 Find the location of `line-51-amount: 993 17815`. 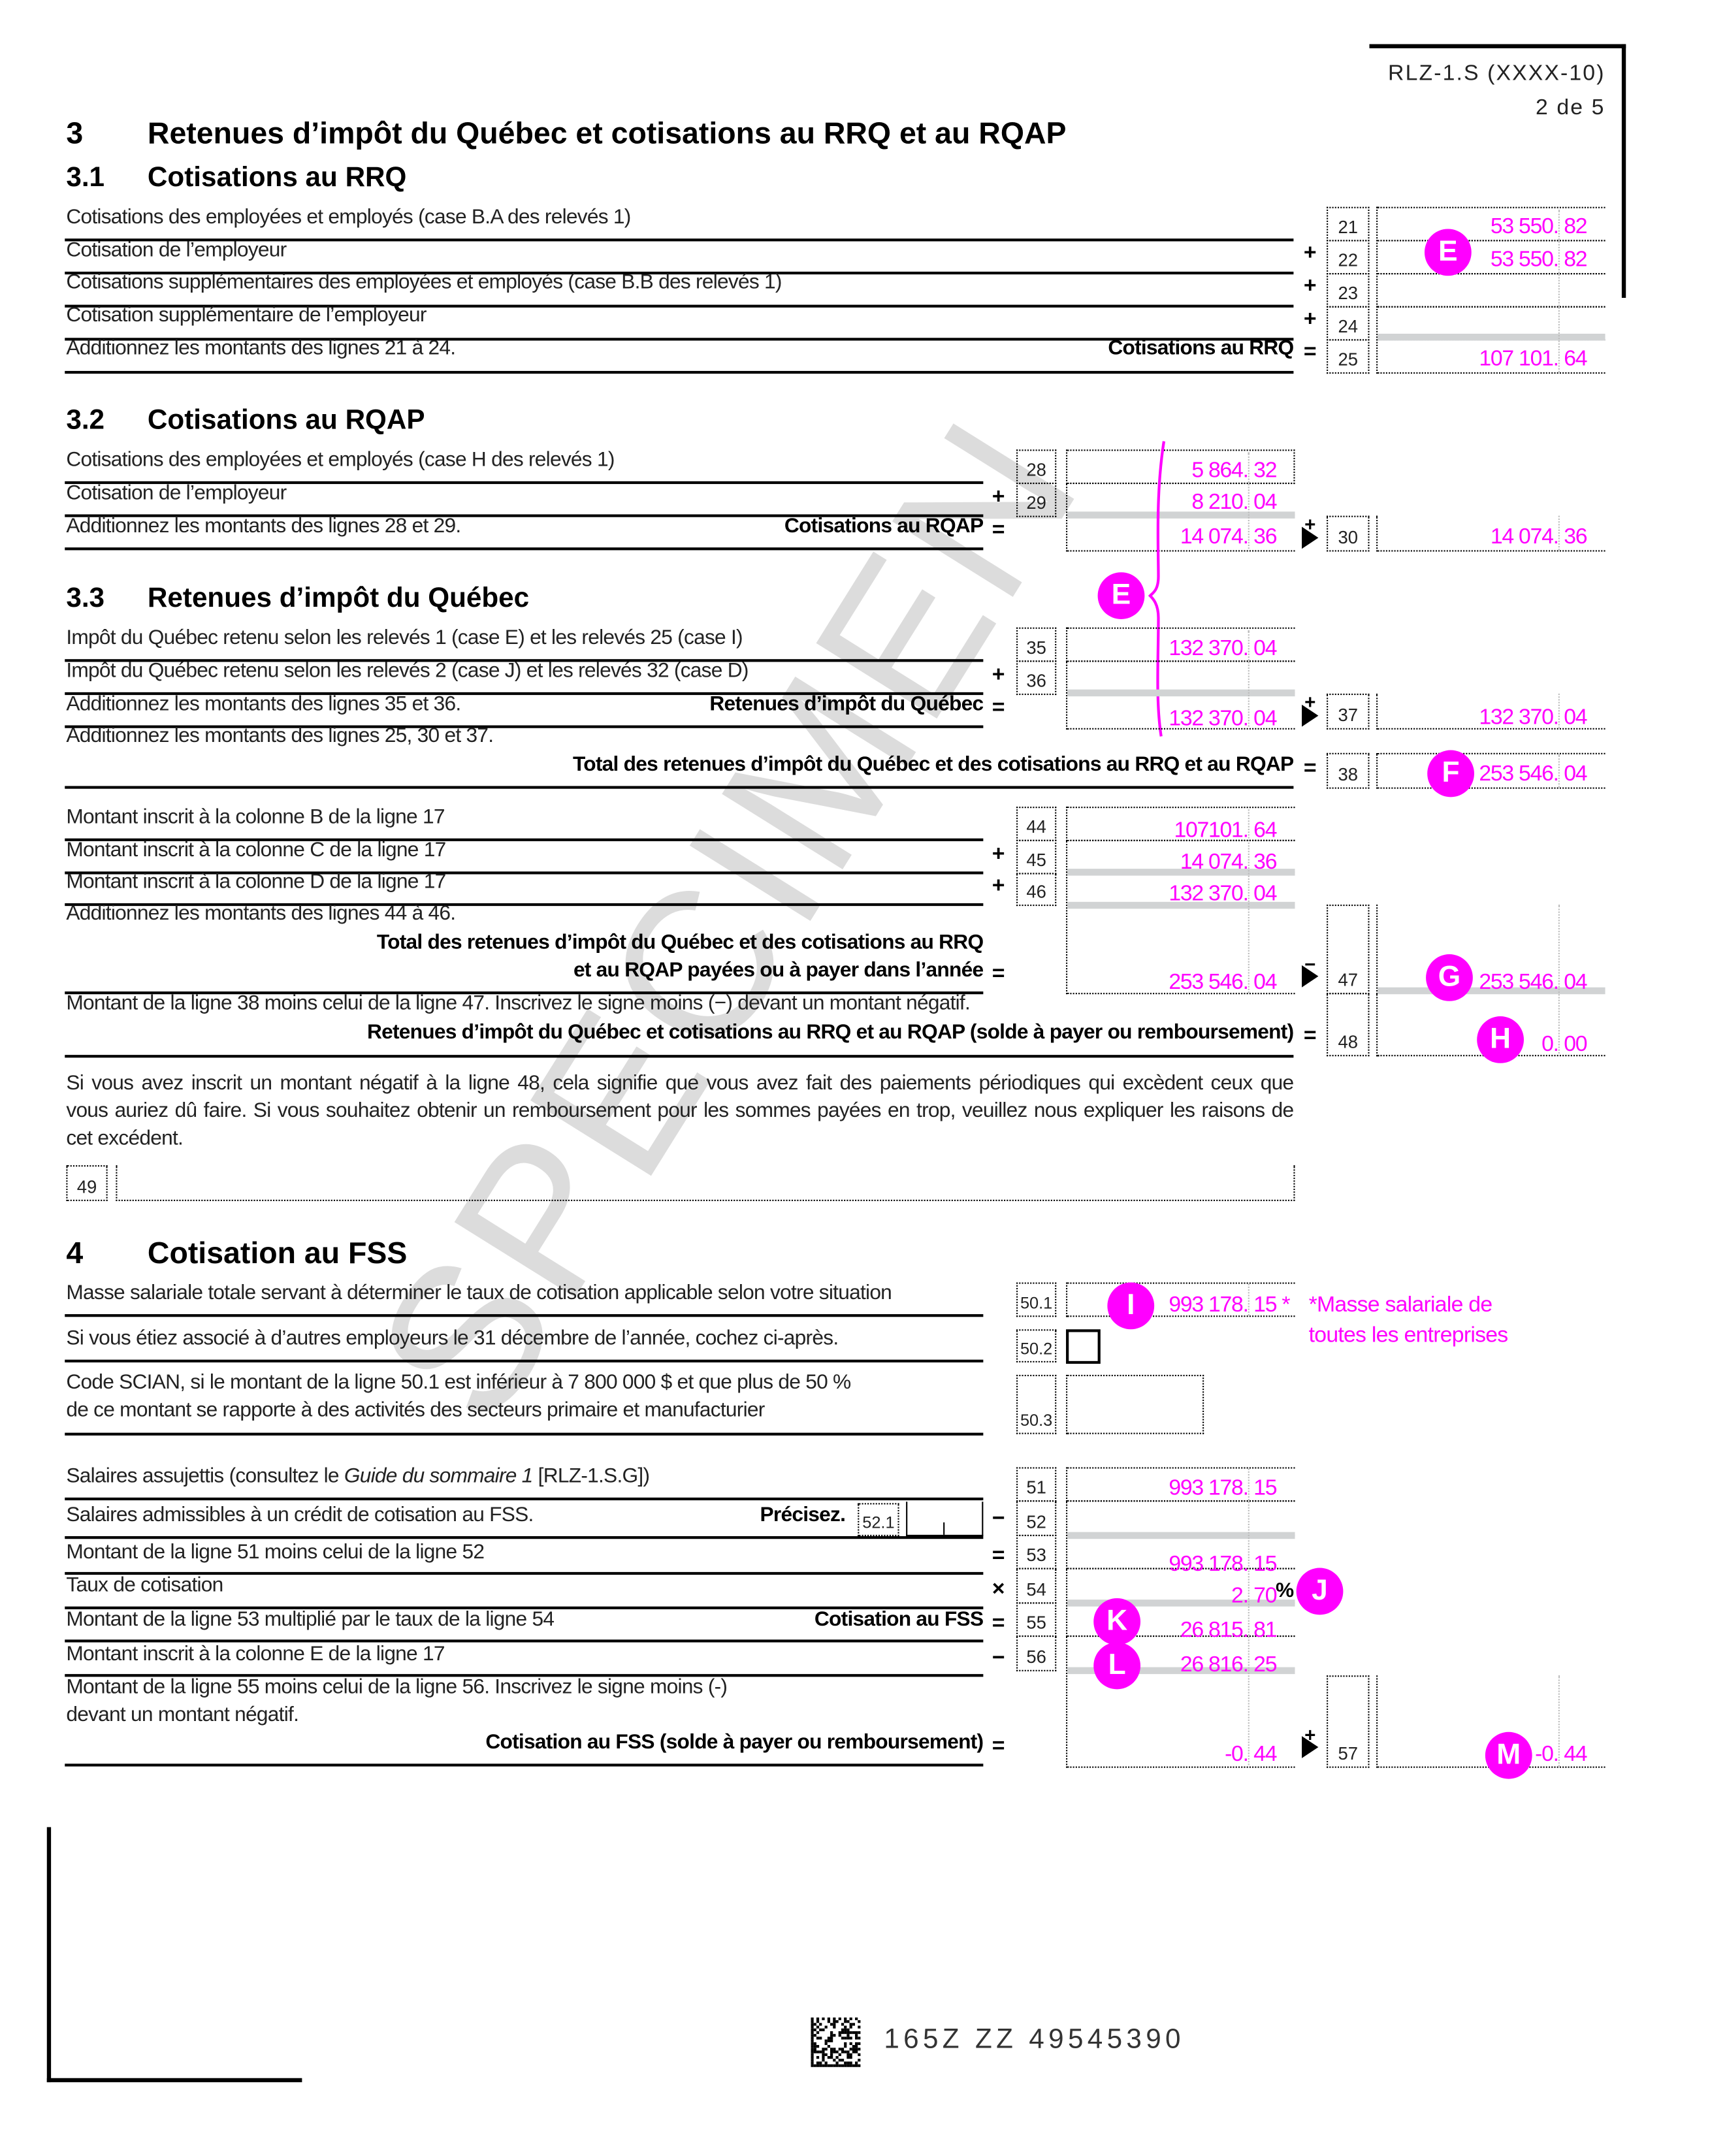

line-51-amount: 993 17815 is located at coordinates (1165, 1489).